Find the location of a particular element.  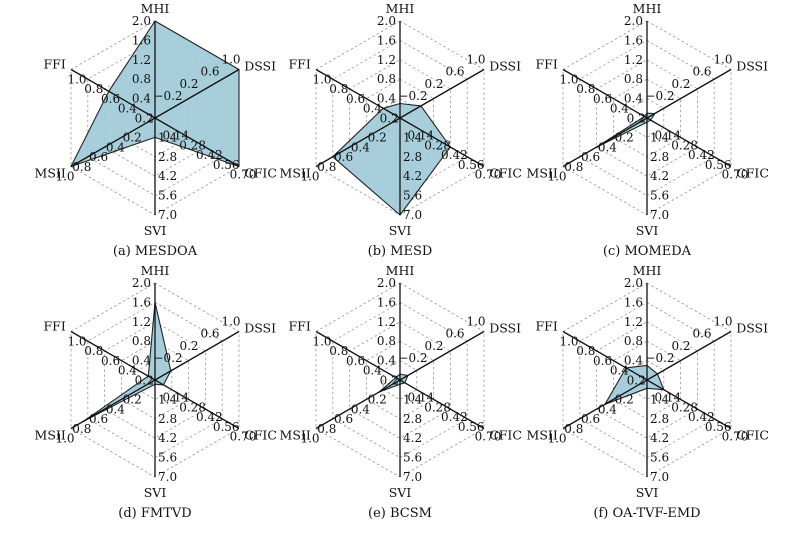

panel-caption: (d) FMTVD is located at coordinates (154, 513).